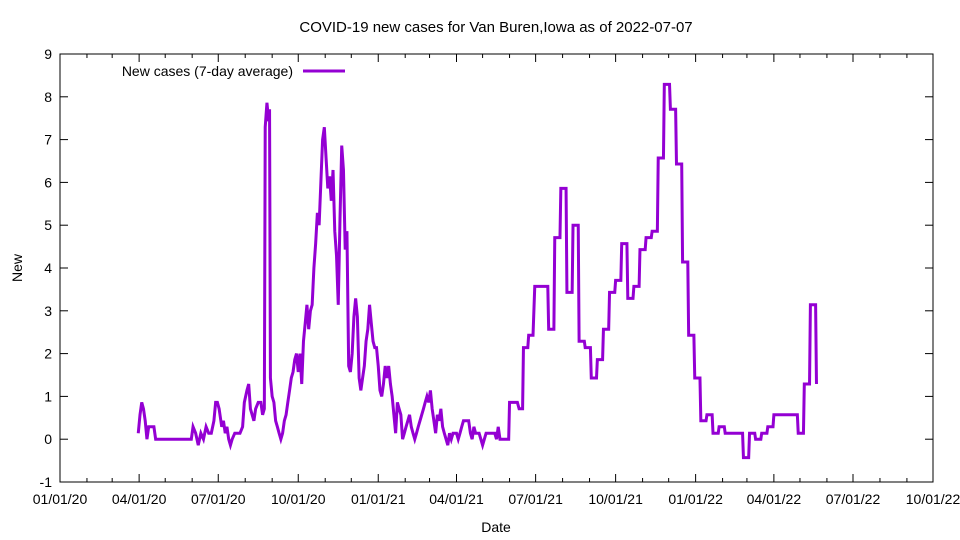 This screenshot has height=540, width=960. Describe the element at coordinates (60, 499) in the screenshot. I see `x-tick-label: 01/01/20` at that location.